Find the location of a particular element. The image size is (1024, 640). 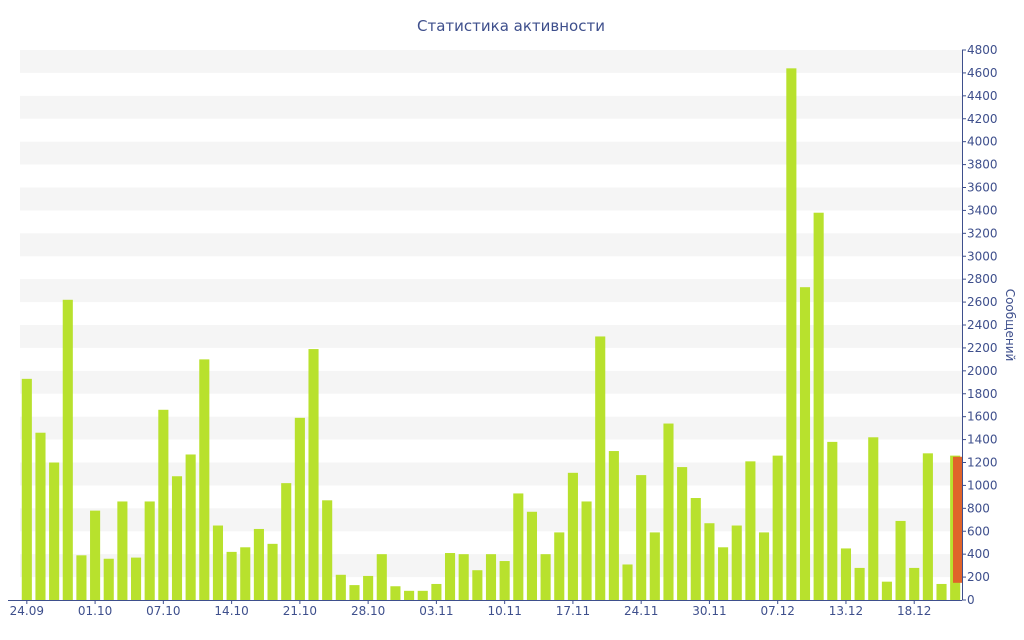

y-tick-label: 2800 is located at coordinates (982, 279).